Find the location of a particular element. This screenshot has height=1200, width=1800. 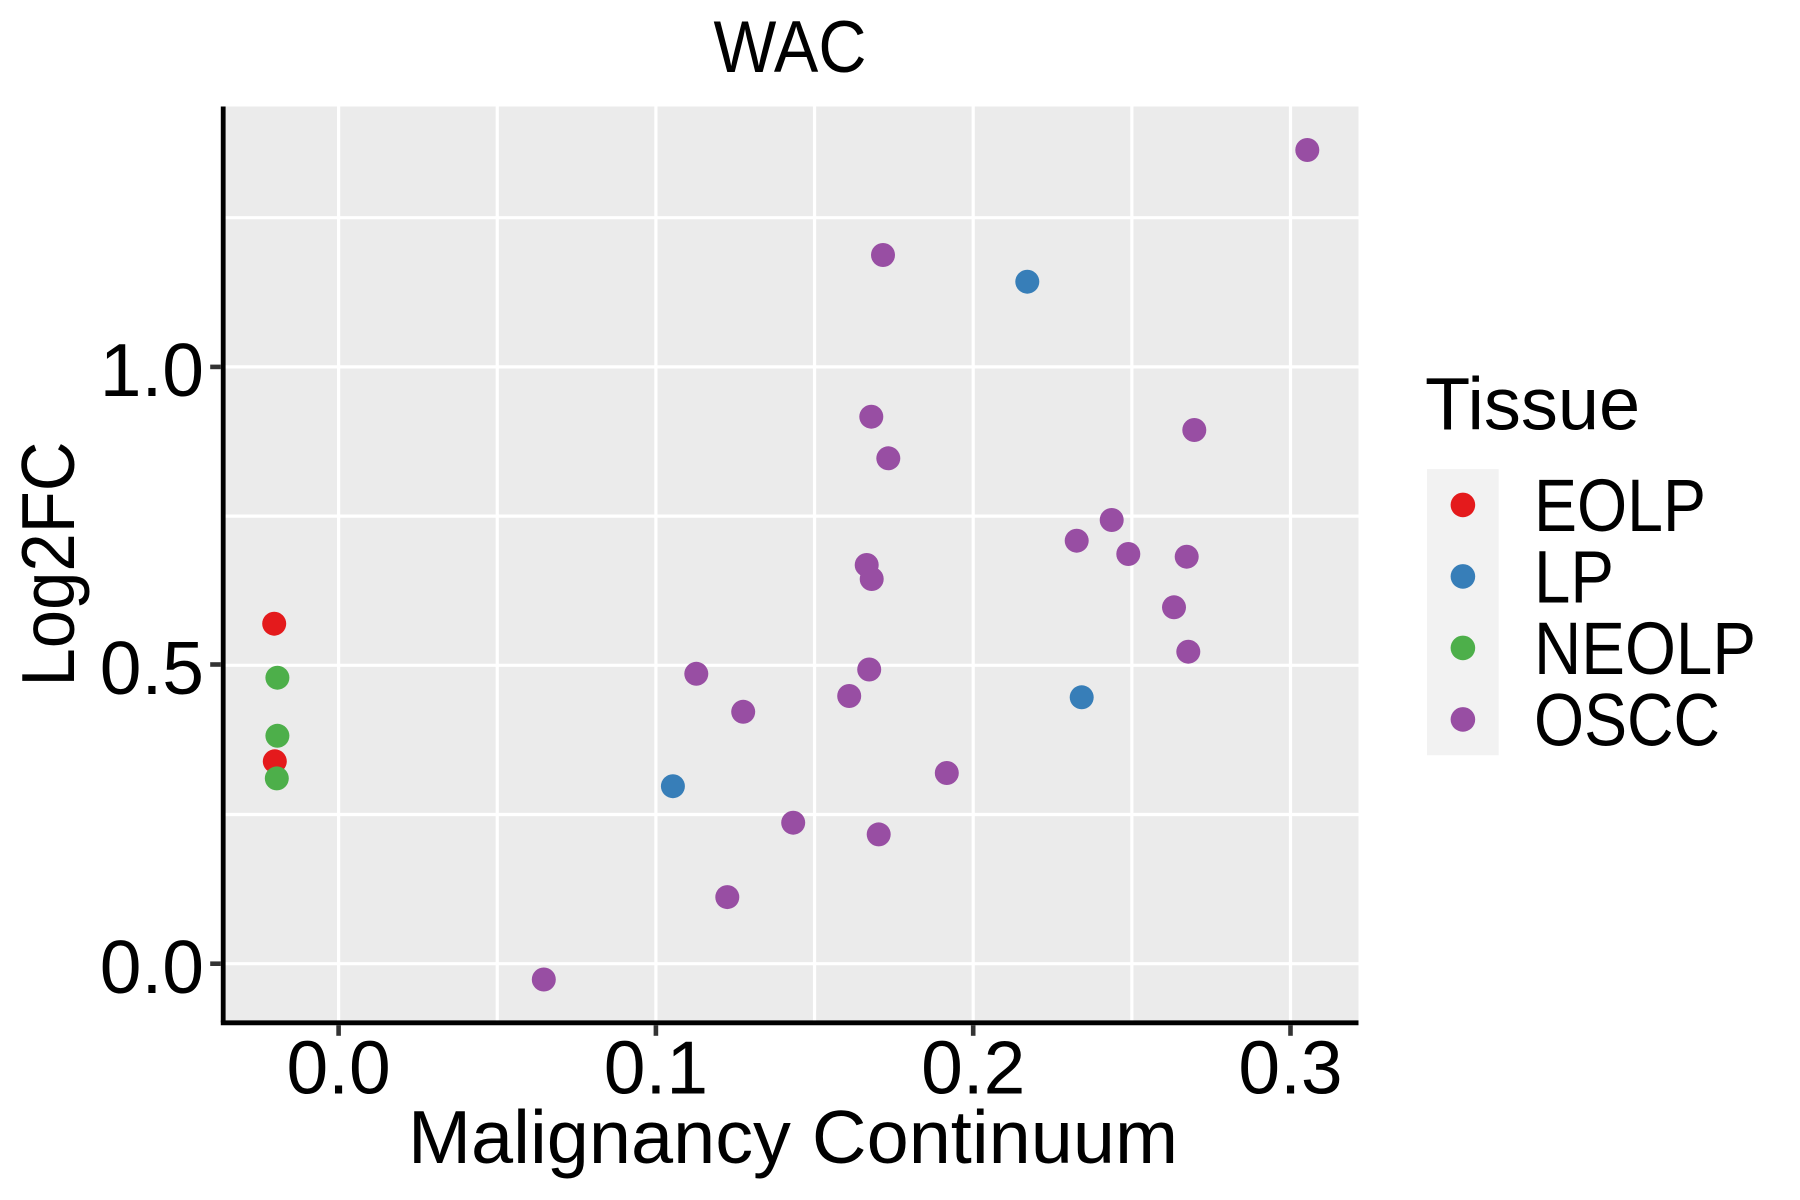

svg-text: 0.2 is located at coordinates (973, 1068).